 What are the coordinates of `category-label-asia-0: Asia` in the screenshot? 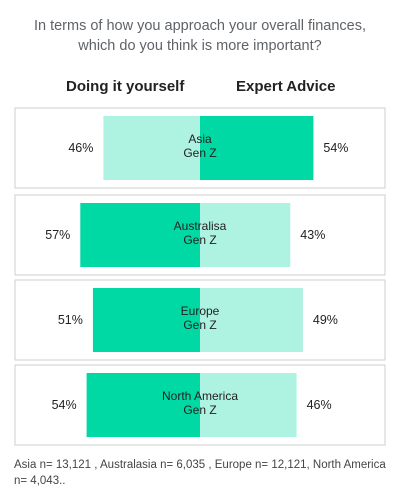 It's located at (200, 139).